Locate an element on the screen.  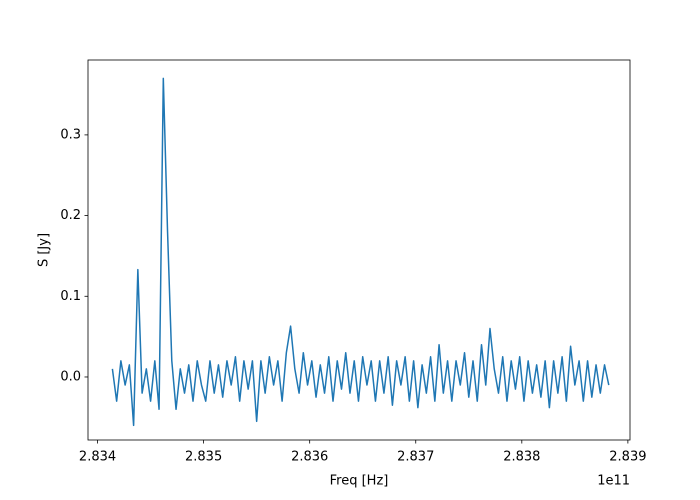
y-tick-label: 0.2 is located at coordinates (70, 215).